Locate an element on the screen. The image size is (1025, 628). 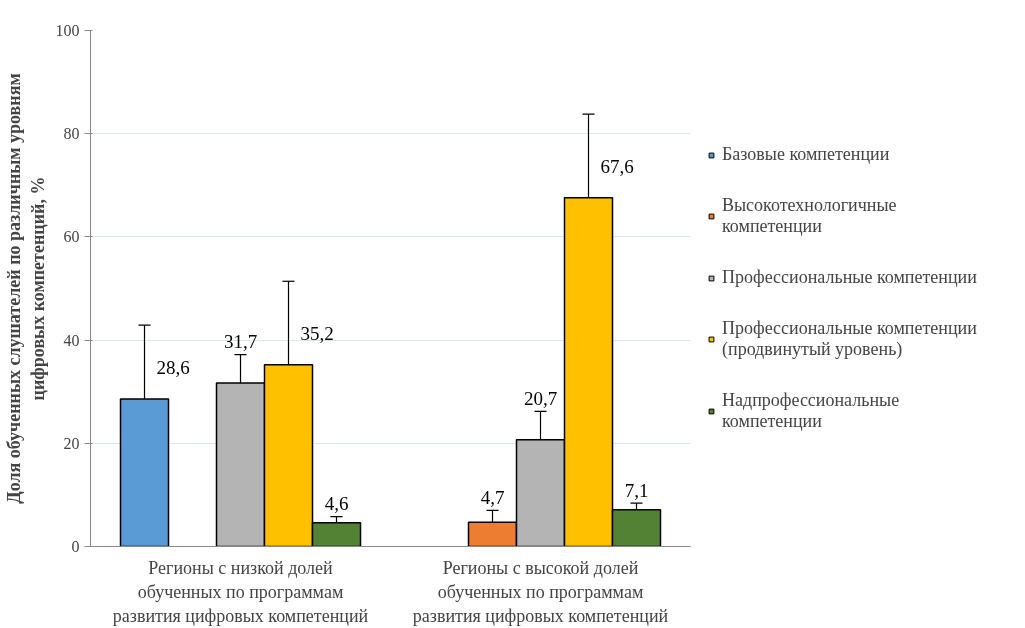
data-label: 67,6 is located at coordinates (617, 167).